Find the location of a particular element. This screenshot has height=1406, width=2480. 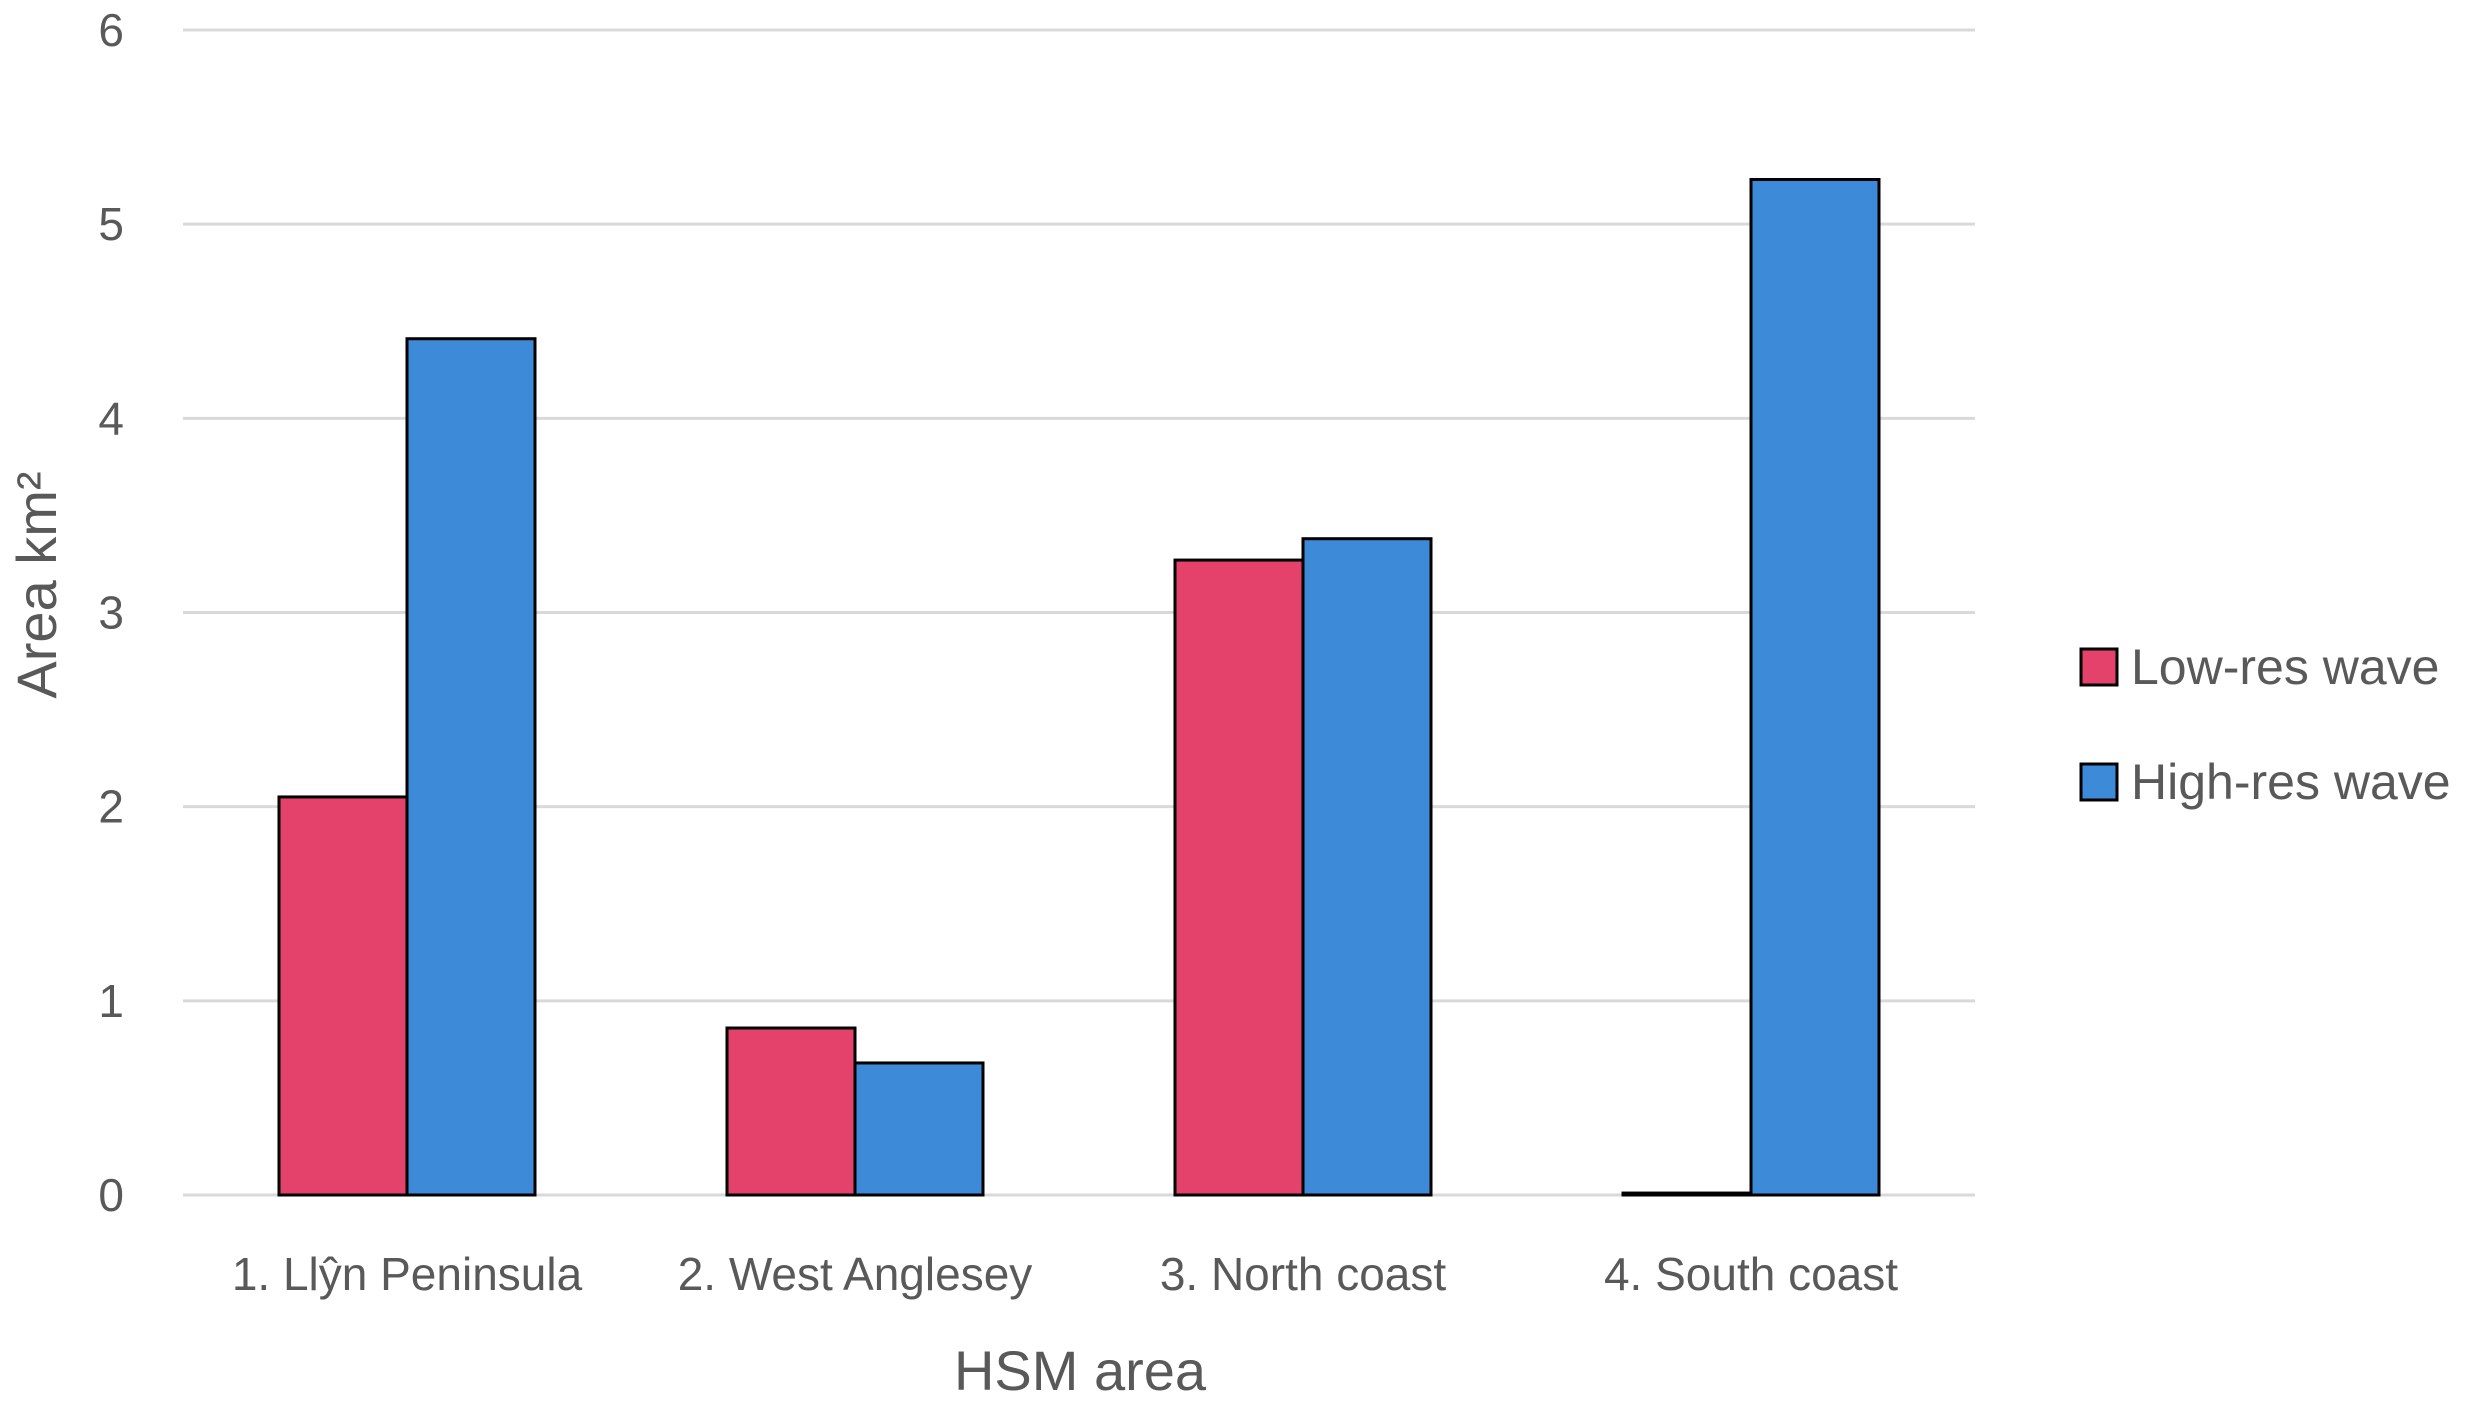

legend: Low-res wave High-res wave is located at coordinates (2265, 724).